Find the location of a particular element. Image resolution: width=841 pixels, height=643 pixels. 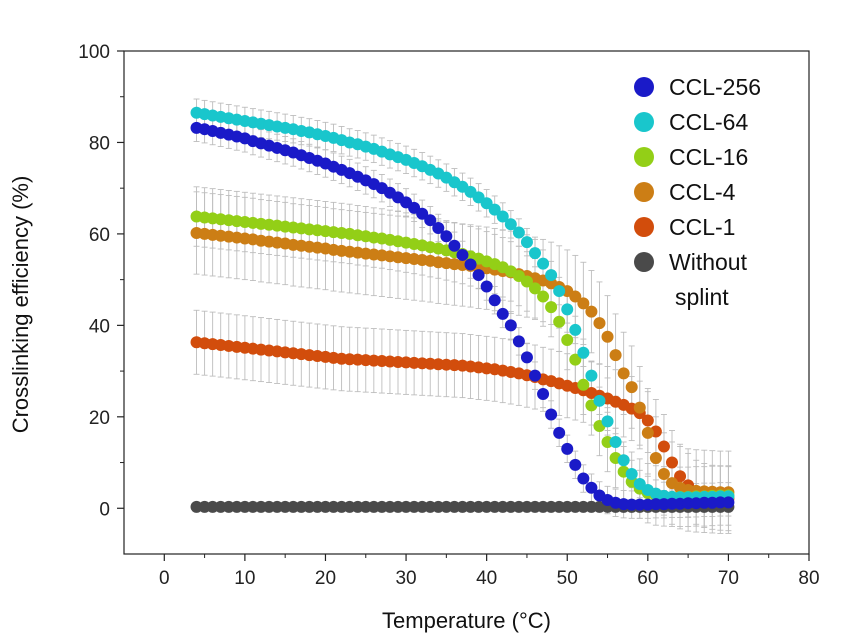

x-axis-title: Temperature (°C) is located at coordinates (466, 620).